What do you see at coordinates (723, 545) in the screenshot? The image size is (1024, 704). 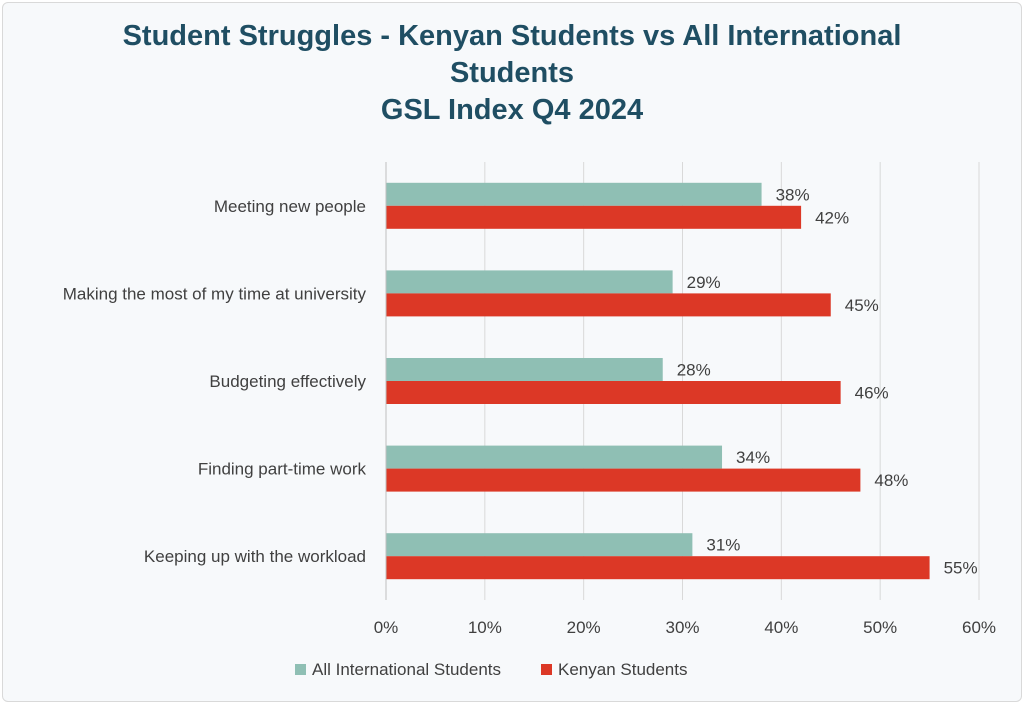 I see `data-label: 31%` at bounding box center [723, 545].